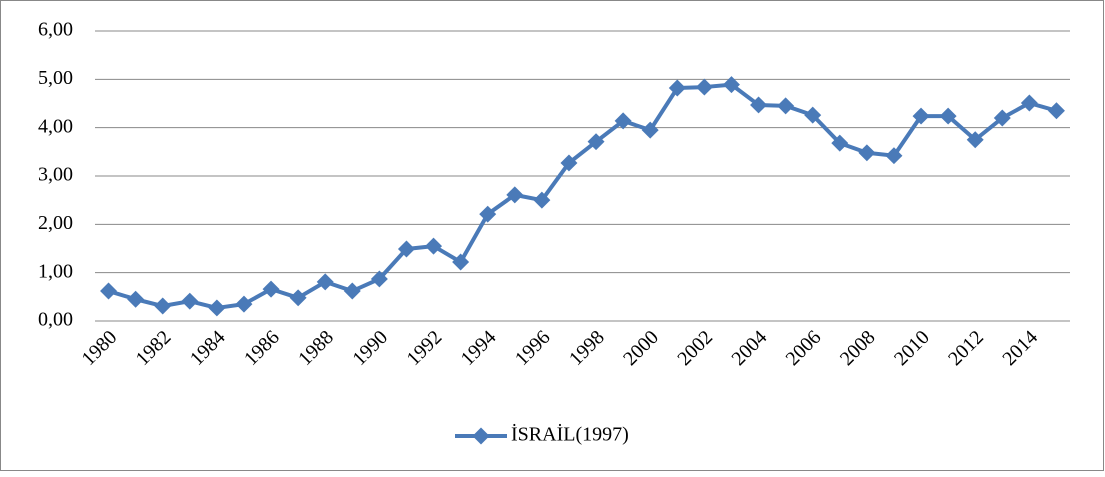 This screenshot has width=1105, height=477. What do you see at coordinates (55, 126) in the screenshot?
I see `y-tick-label: 4,00` at bounding box center [55, 126].